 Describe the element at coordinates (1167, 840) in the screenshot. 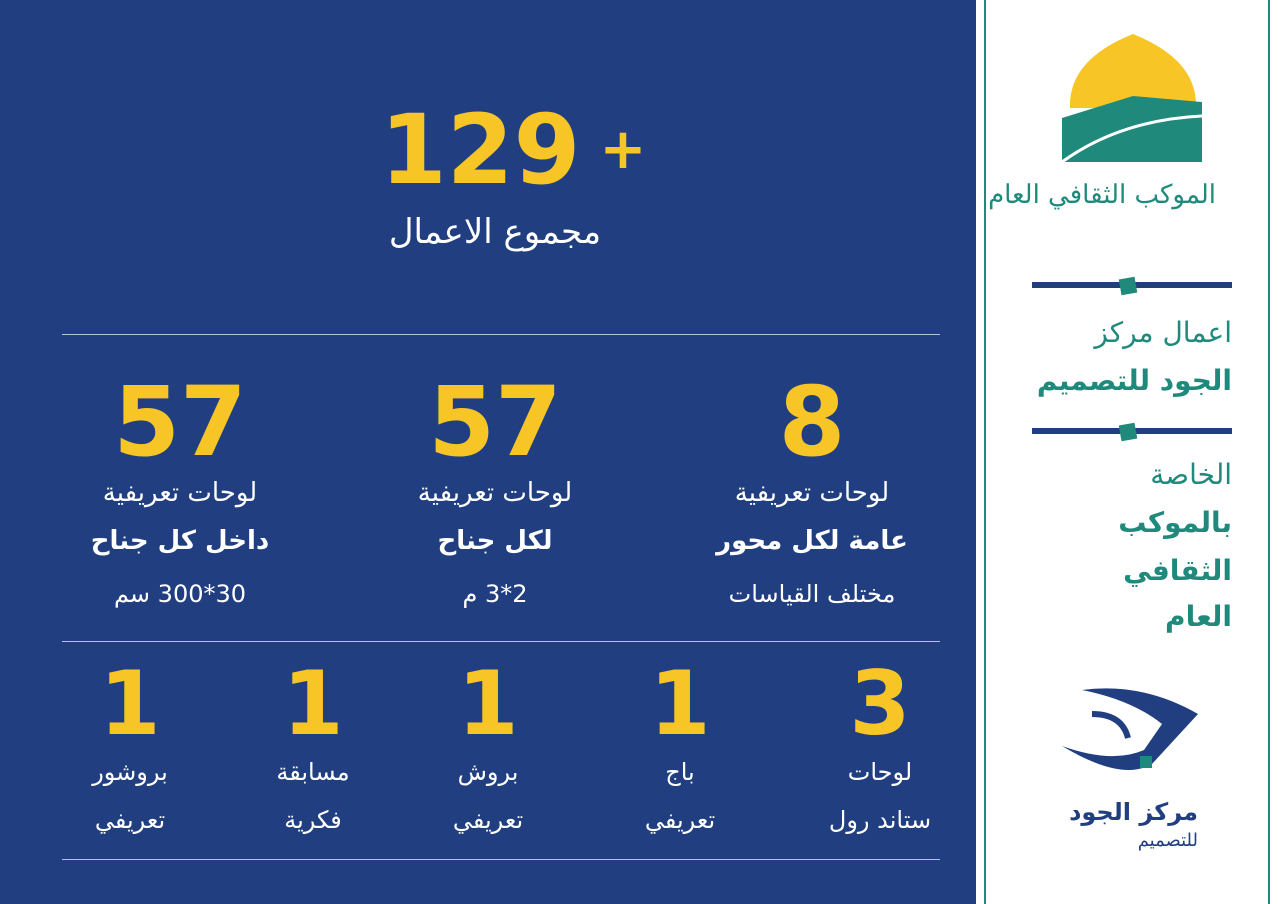

I see `brand-sub: للتصميم` at that location.